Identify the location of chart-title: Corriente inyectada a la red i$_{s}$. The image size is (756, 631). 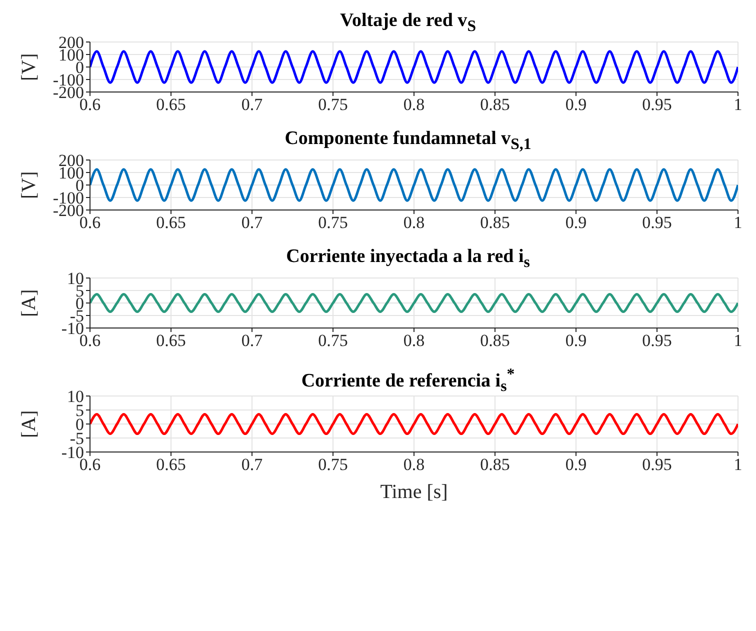
(408, 258).